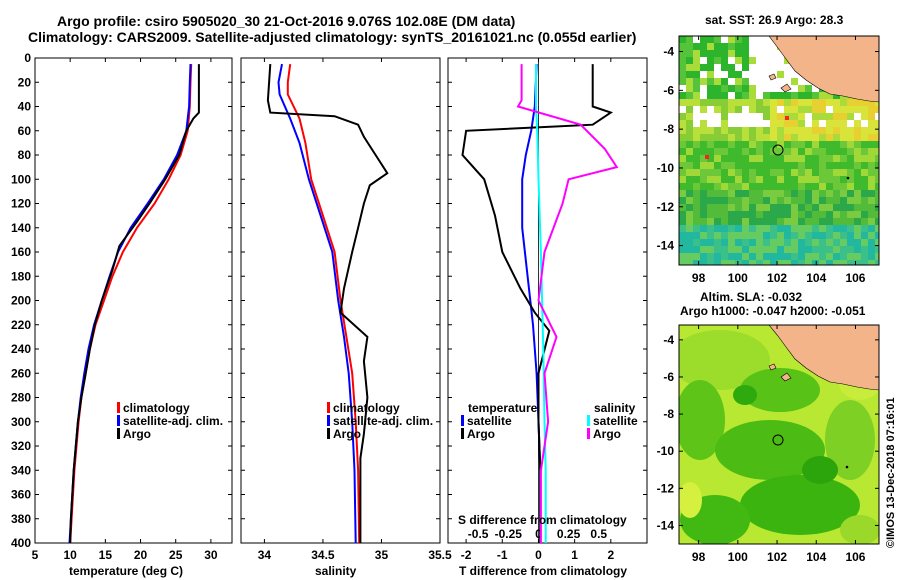 The height and width of the screenshot is (580, 900). Describe the element at coordinates (823, 69) in the screenshot. I see `sumatra-land` at that location.